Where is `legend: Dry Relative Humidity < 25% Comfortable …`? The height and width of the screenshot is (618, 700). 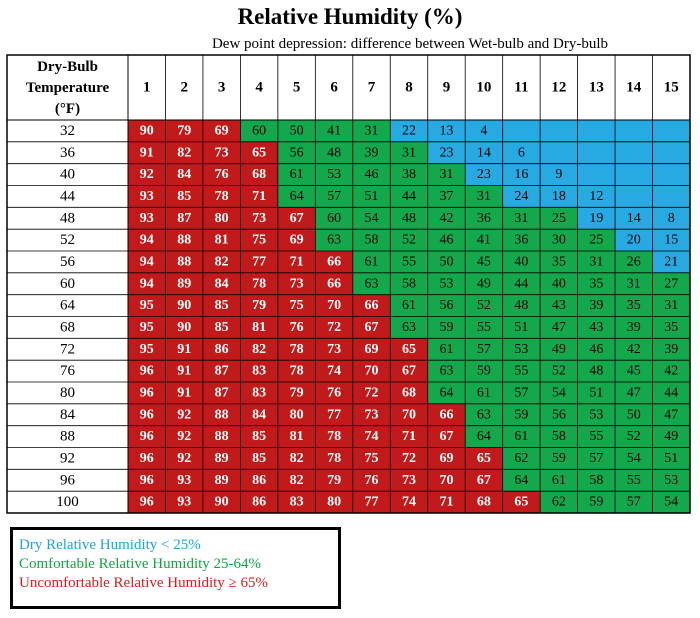 legend: Dry Relative Humidity < 25% Comfortable … is located at coordinates (175, 568).